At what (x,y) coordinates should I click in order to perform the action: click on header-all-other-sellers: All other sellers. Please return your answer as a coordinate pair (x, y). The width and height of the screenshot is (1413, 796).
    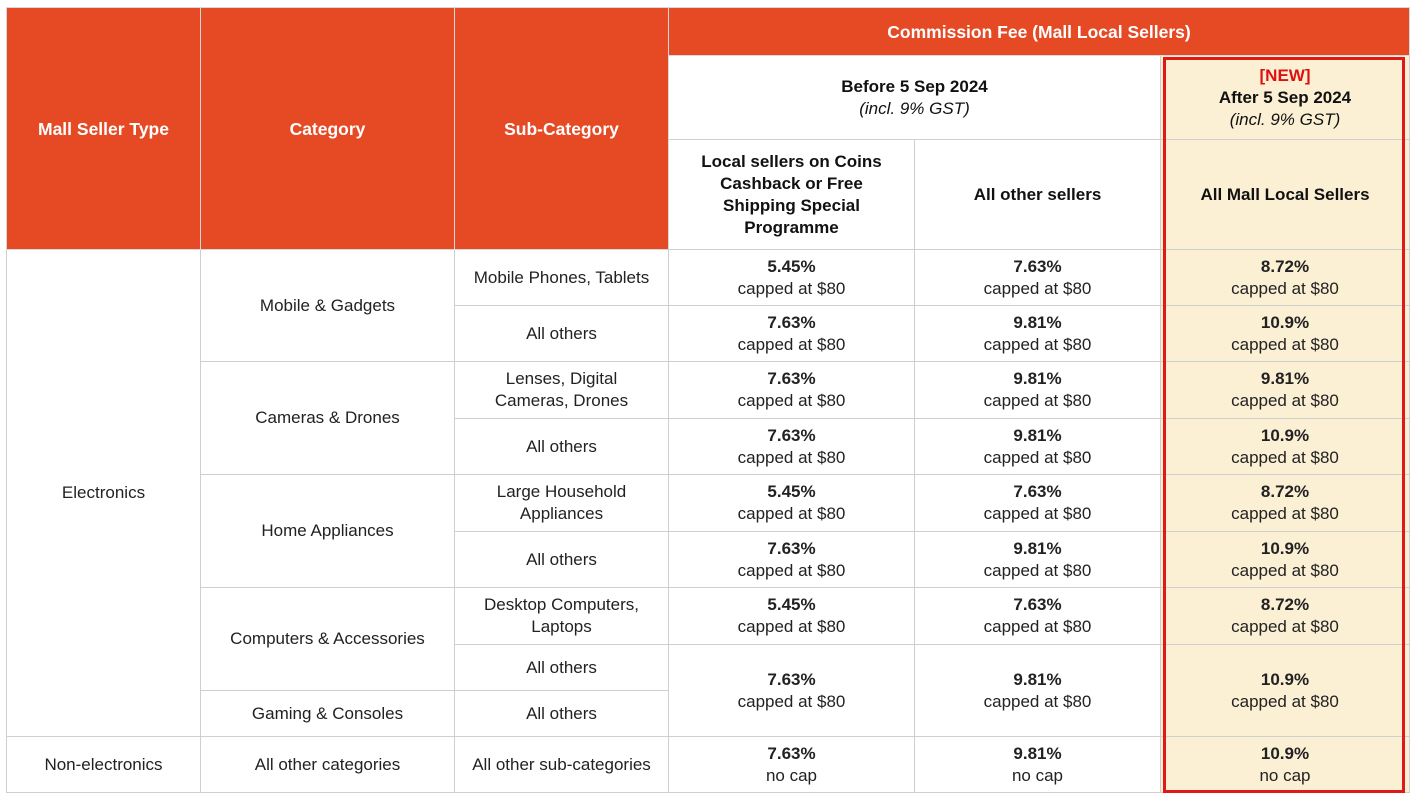
    Looking at the image, I should click on (1037, 194).